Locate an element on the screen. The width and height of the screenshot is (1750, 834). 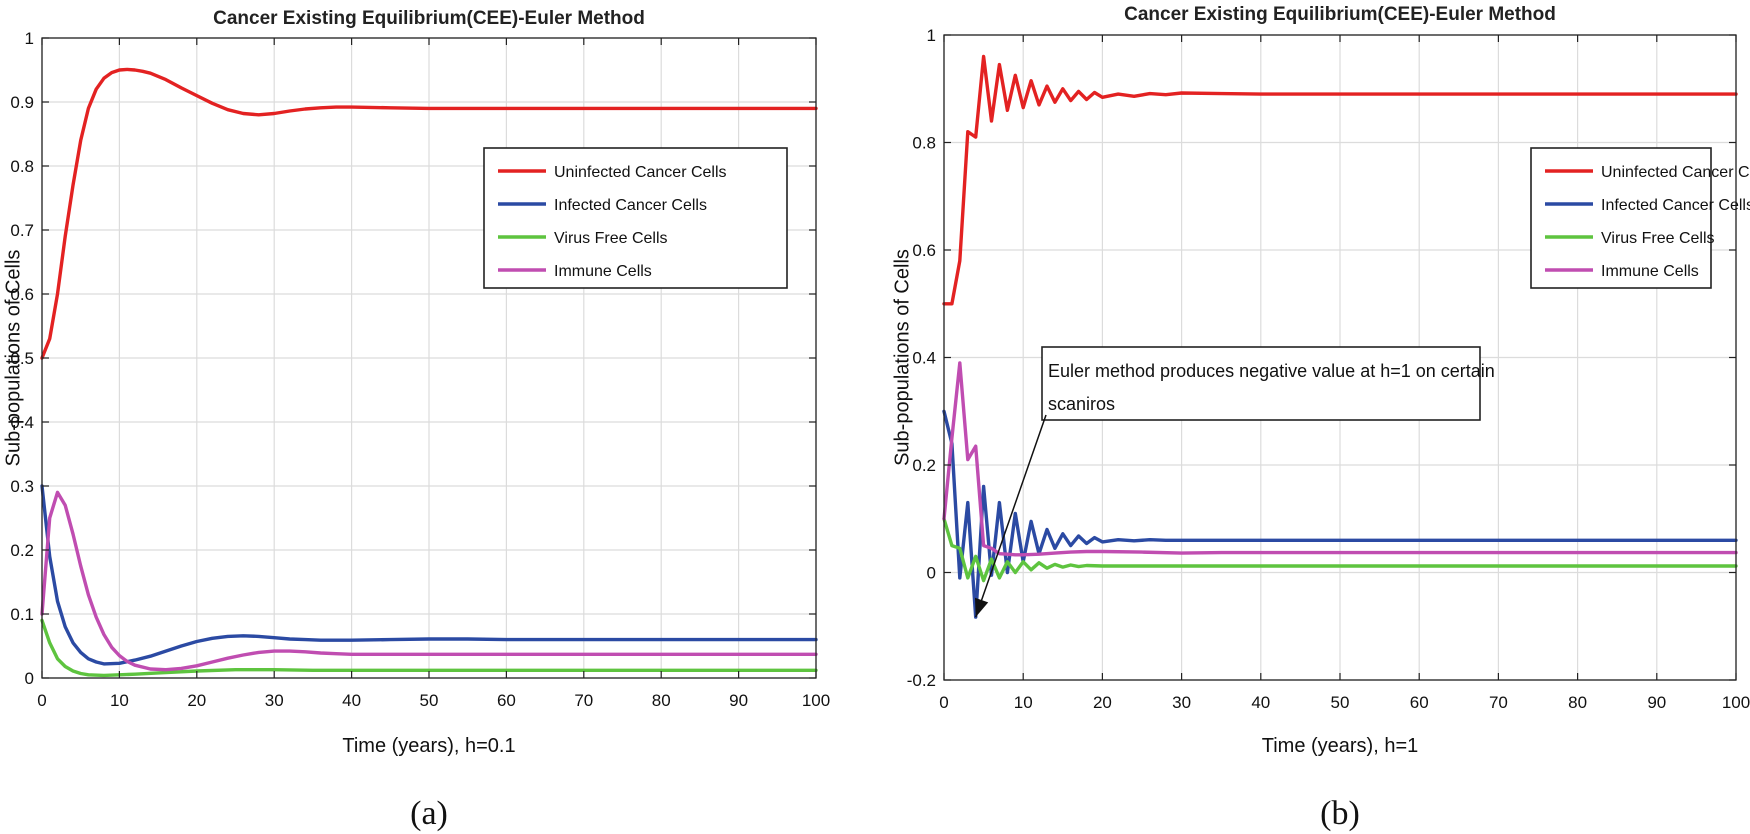
panel-caption: (b) is located at coordinates (1340, 813).